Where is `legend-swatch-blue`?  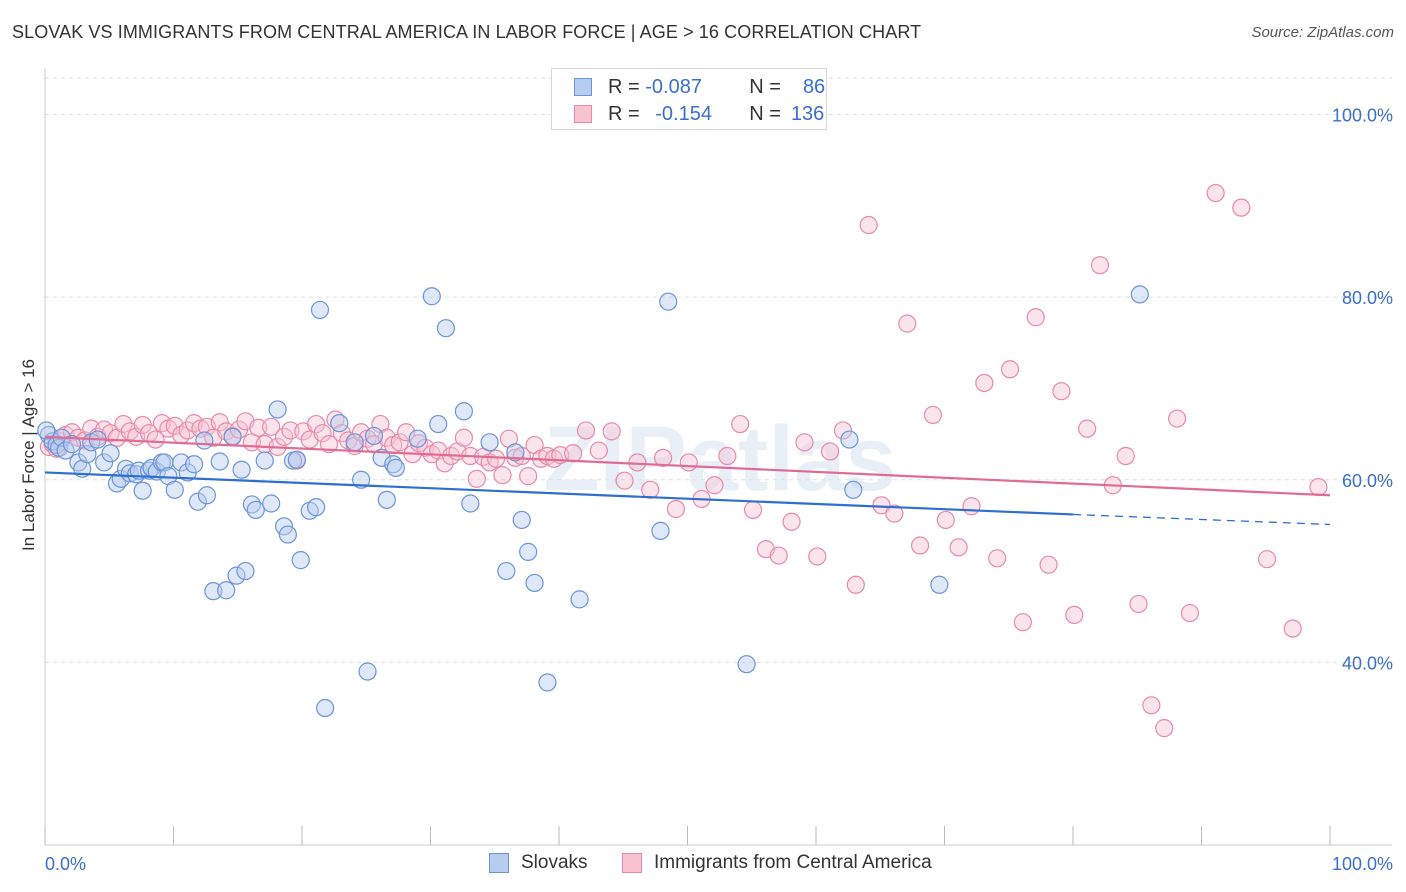 legend-swatch-blue is located at coordinates (583, 87).